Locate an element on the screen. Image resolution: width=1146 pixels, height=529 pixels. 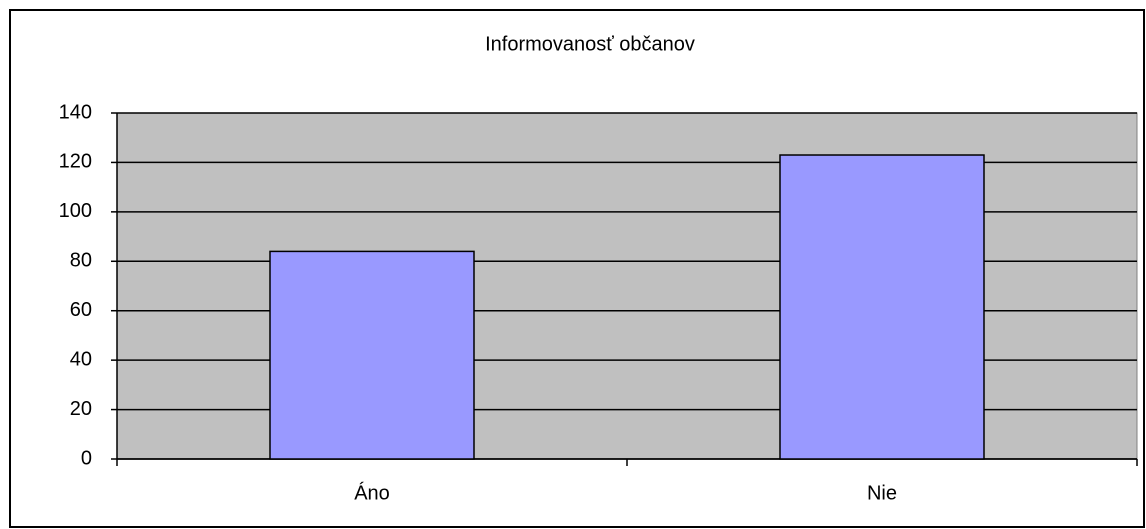
y-tick-label: 20 is located at coordinates (81, 409).